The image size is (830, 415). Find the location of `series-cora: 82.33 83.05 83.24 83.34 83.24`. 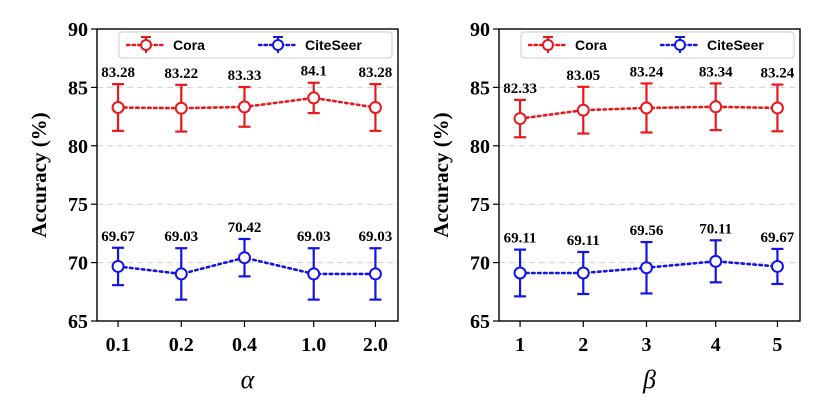

series-cora: 82.33 83.05 83.24 83.34 83.24 is located at coordinates (649, 101).